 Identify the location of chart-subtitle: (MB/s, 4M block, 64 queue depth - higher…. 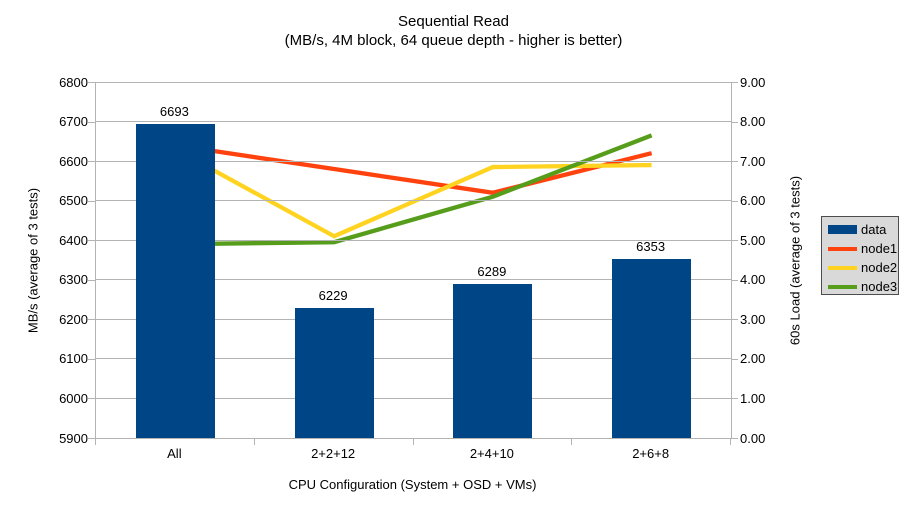
(453, 40).